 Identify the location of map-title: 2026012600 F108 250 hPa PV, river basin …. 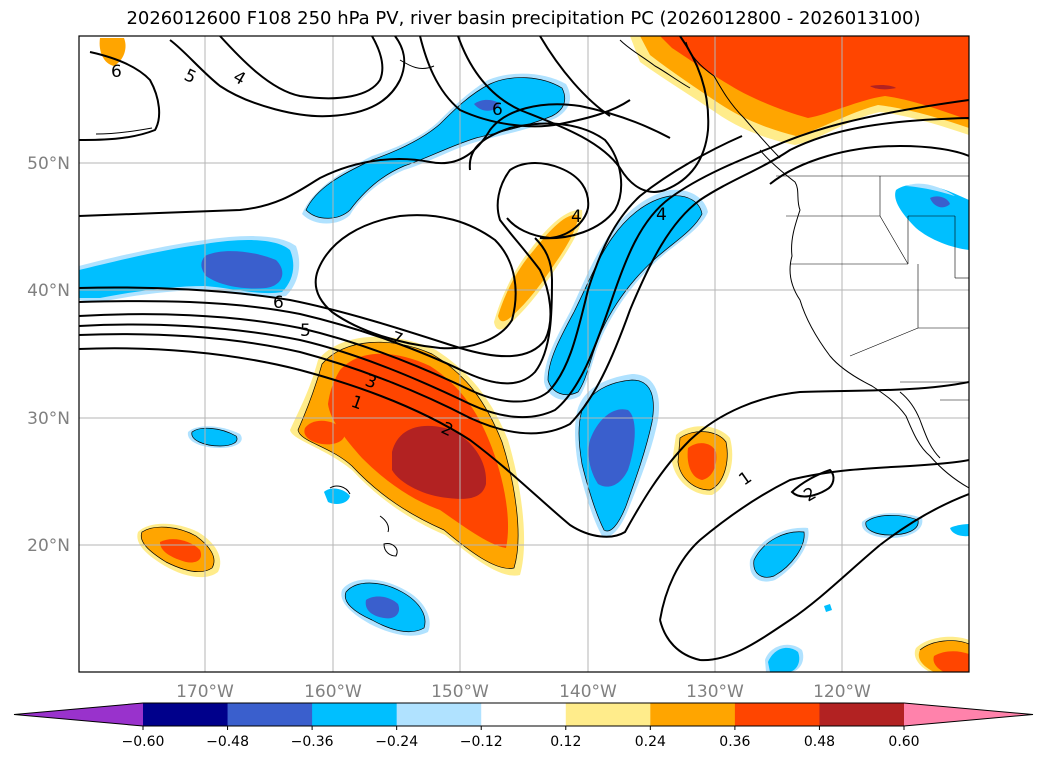
(523, 18).